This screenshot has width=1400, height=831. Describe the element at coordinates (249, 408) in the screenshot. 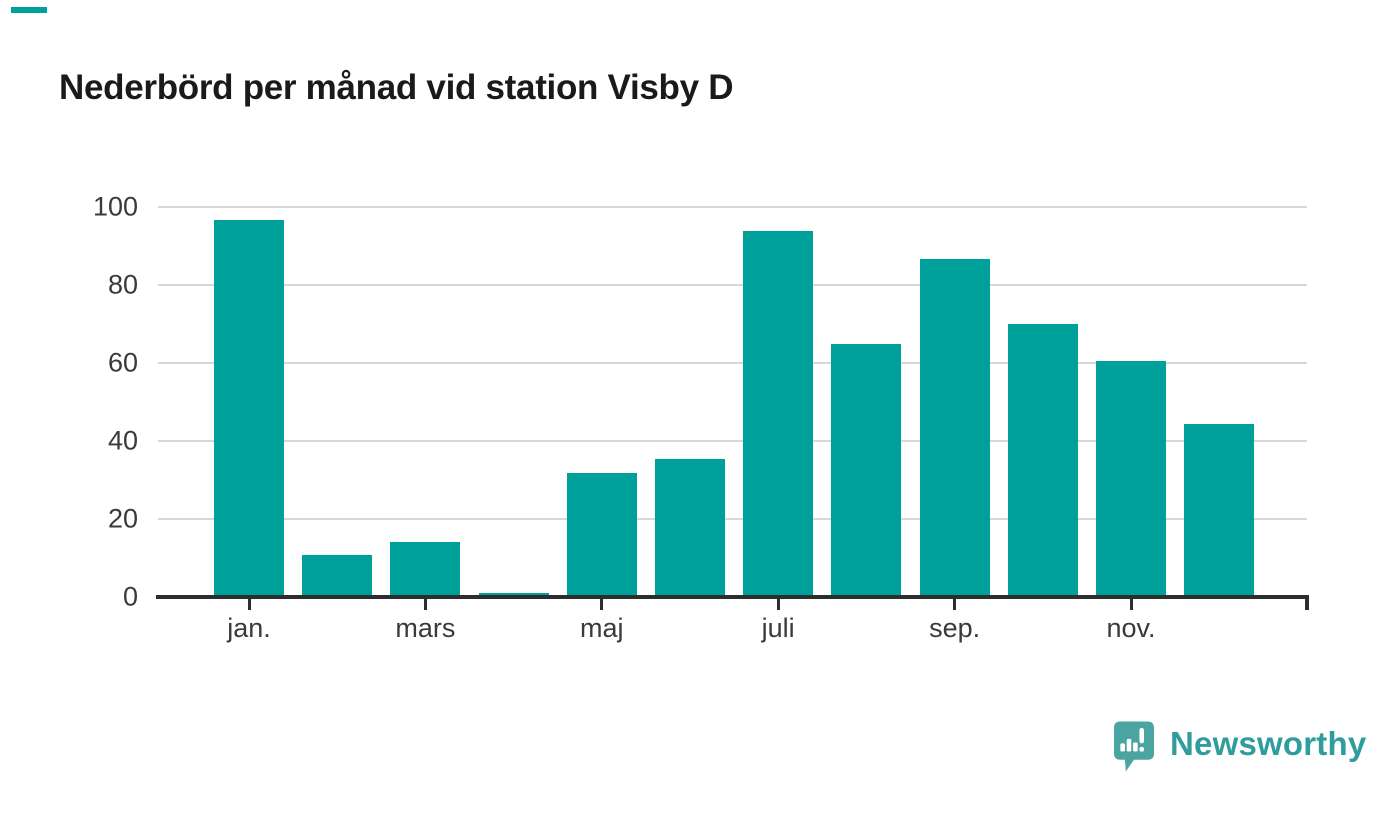

I see `bar-jan.` at that location.